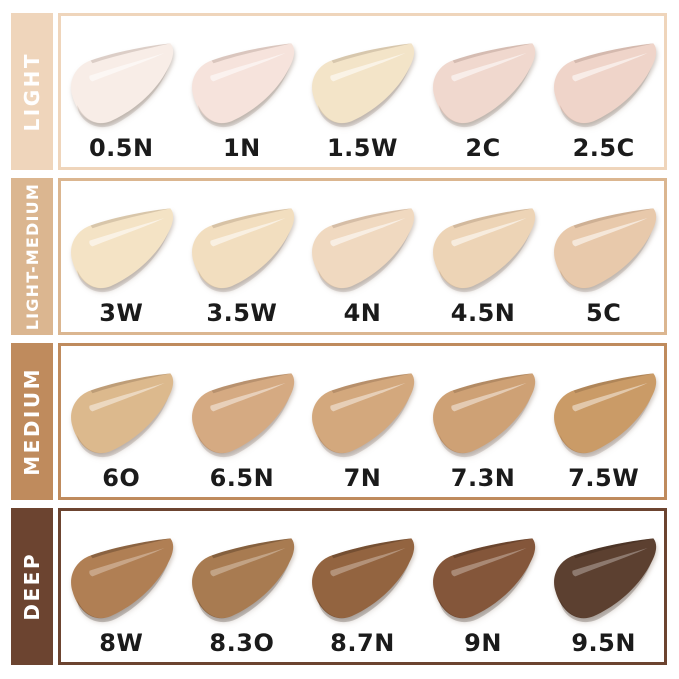 Image resolution: width=679 pixels, height=679 pixels. I want to click on shade-label: 3.5W, so click(242, 313).